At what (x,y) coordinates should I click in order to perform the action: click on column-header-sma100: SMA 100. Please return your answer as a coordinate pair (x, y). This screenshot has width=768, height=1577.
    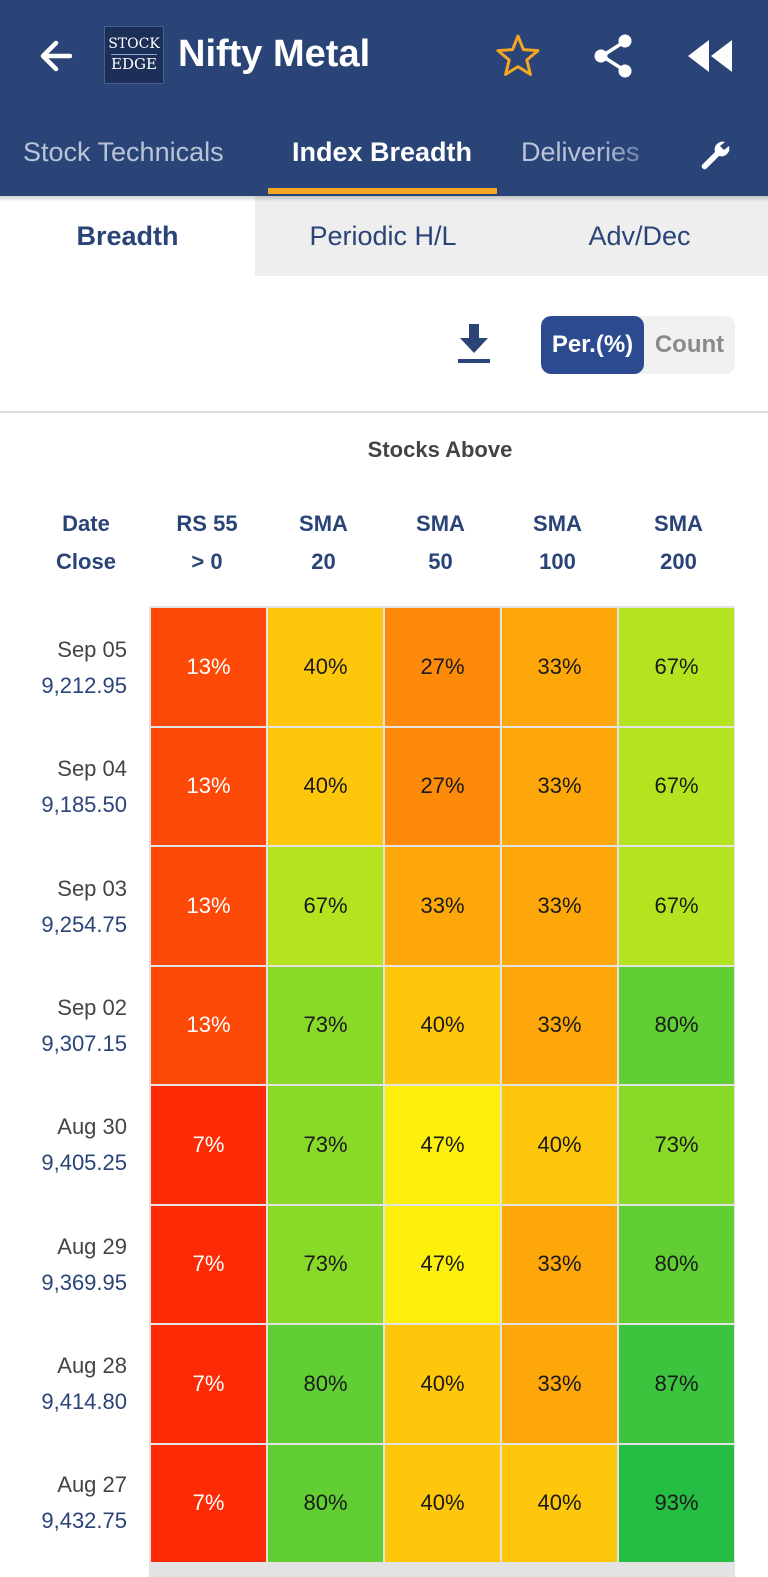
    Looking at the image, I should click on (557, 543).